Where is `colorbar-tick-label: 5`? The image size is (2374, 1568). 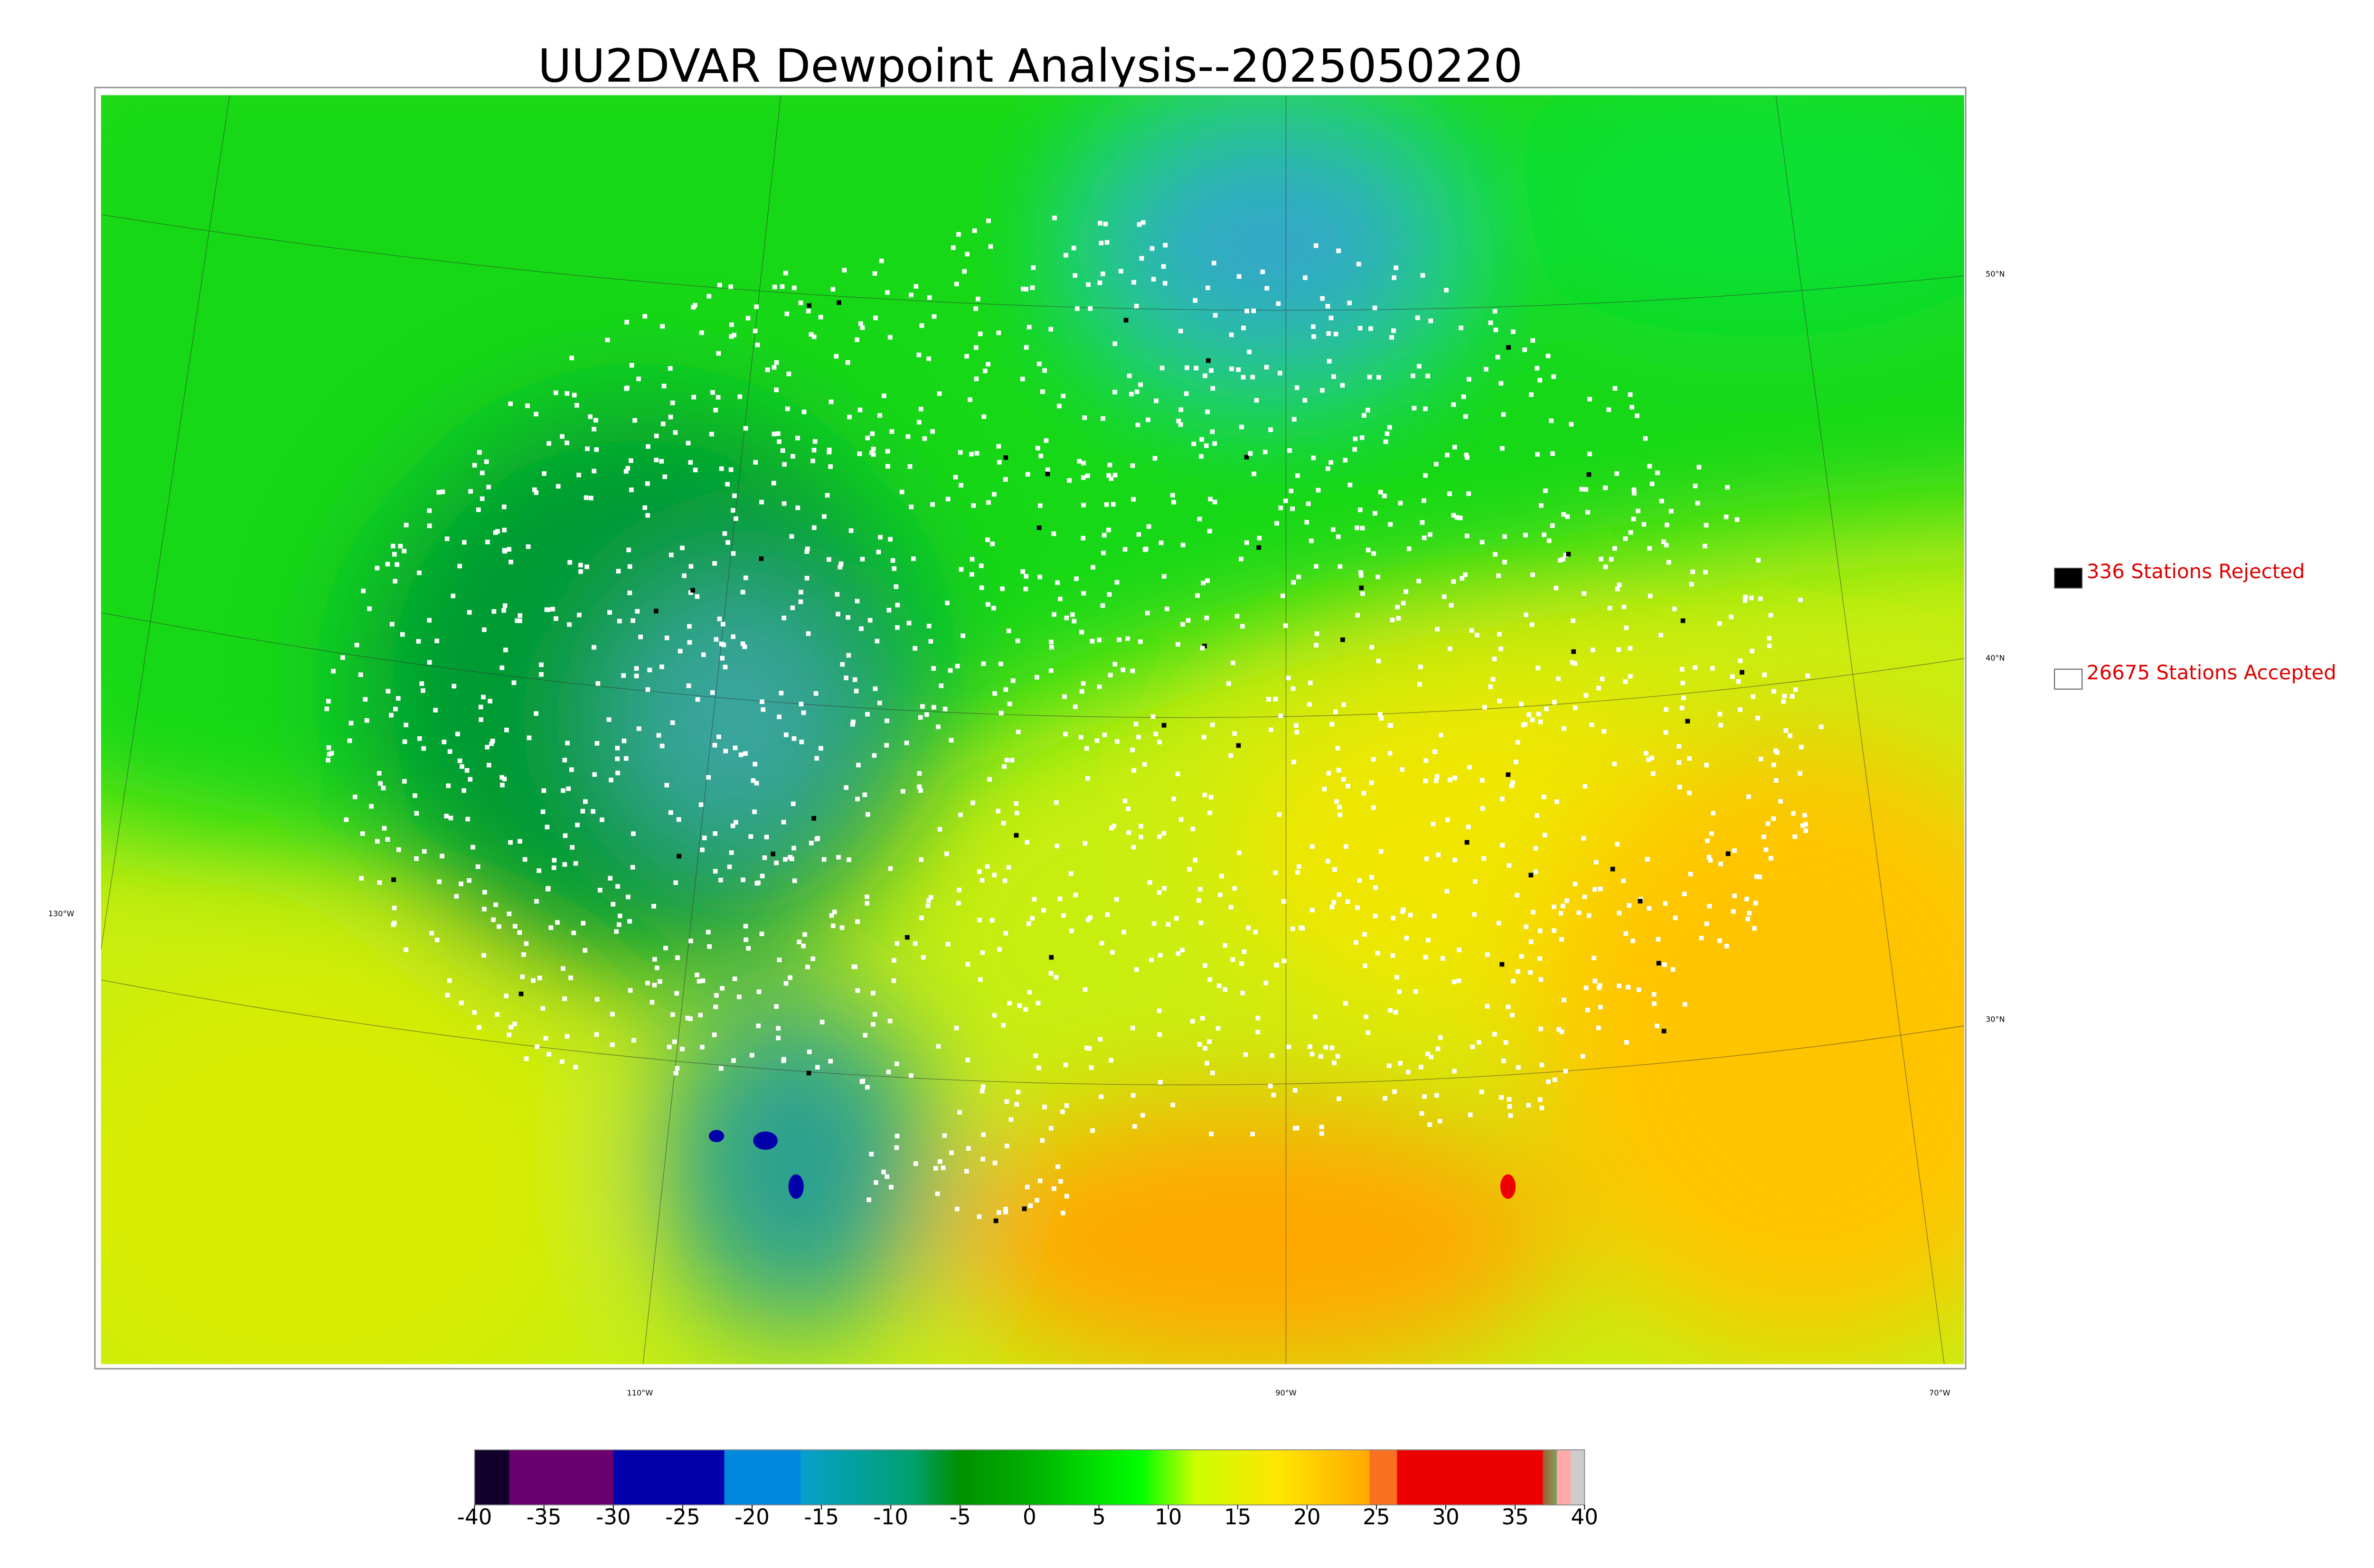 colorbar-tick-label: 5 is located at coordinates (1099, 1517).